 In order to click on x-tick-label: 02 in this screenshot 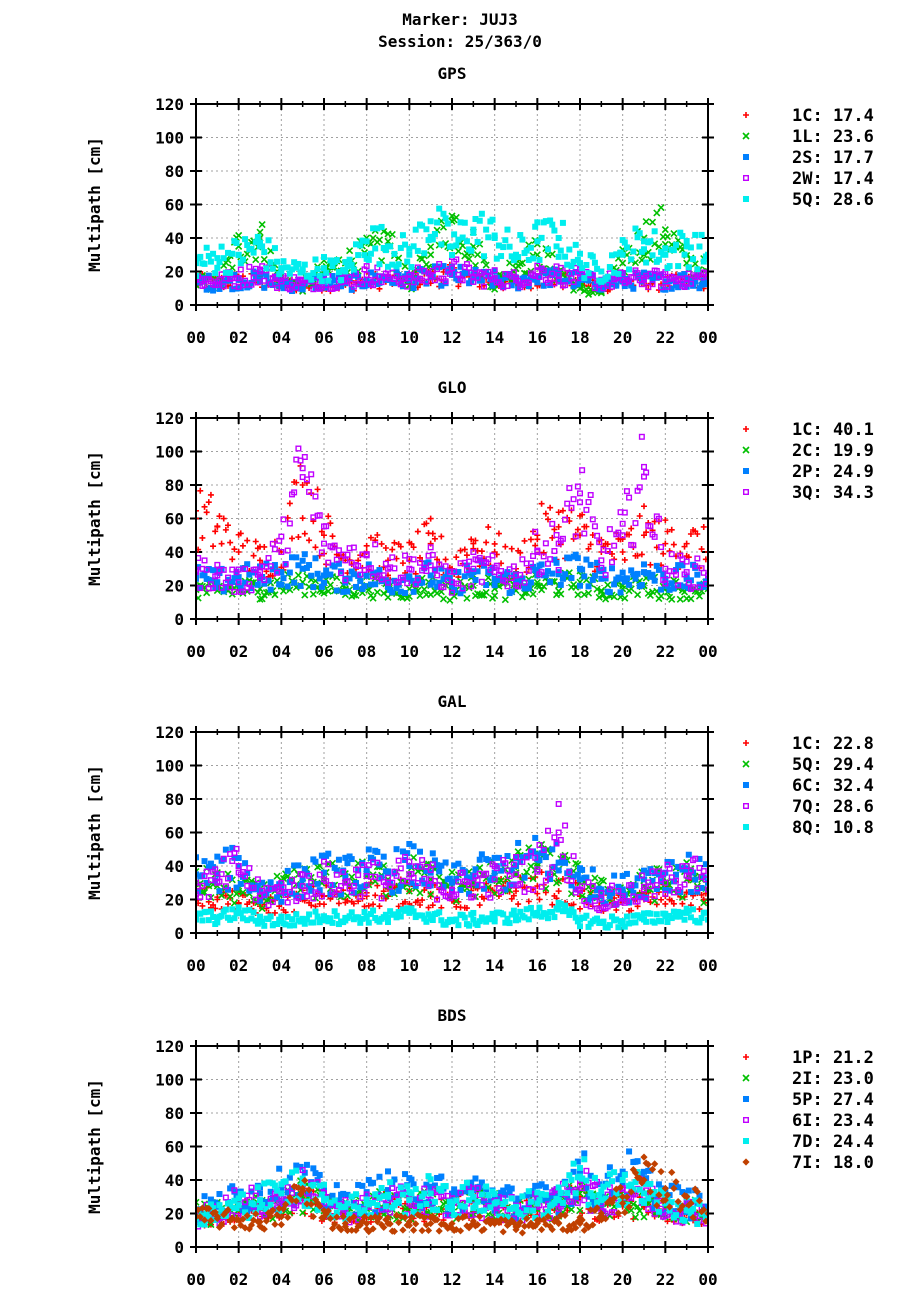, I will do `click(238, 1279)`.